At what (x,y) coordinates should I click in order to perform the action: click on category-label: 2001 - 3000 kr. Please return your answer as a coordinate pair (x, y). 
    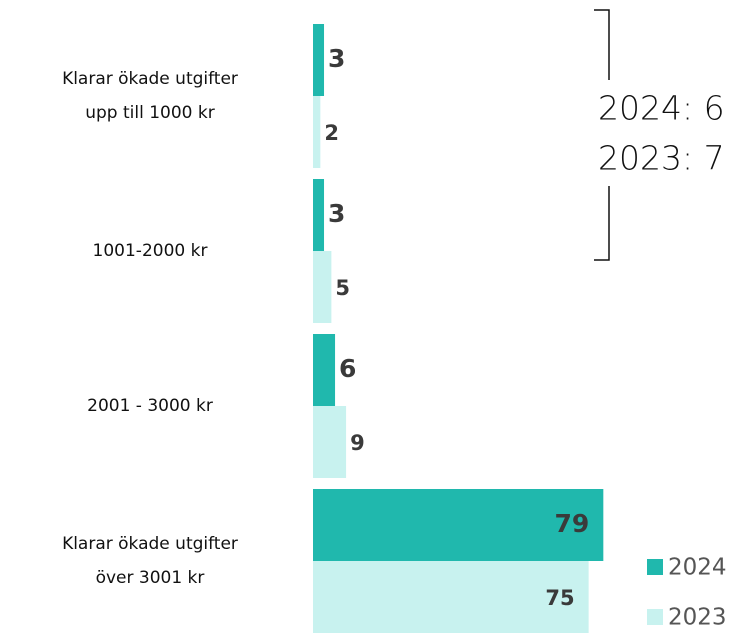
    Looking at the image, I should click on (150, 406).